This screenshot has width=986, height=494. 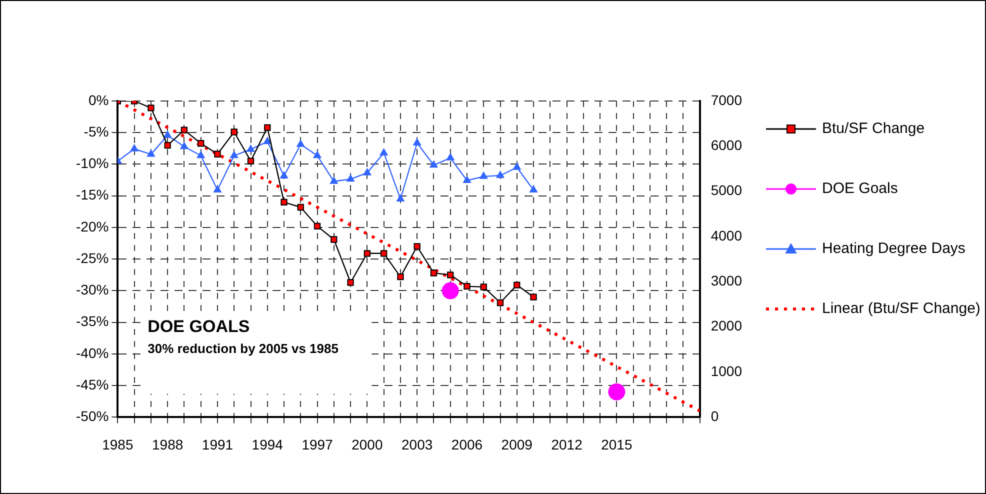 I want to click on y-tick-label: -20%, so click(x=92, y=226).